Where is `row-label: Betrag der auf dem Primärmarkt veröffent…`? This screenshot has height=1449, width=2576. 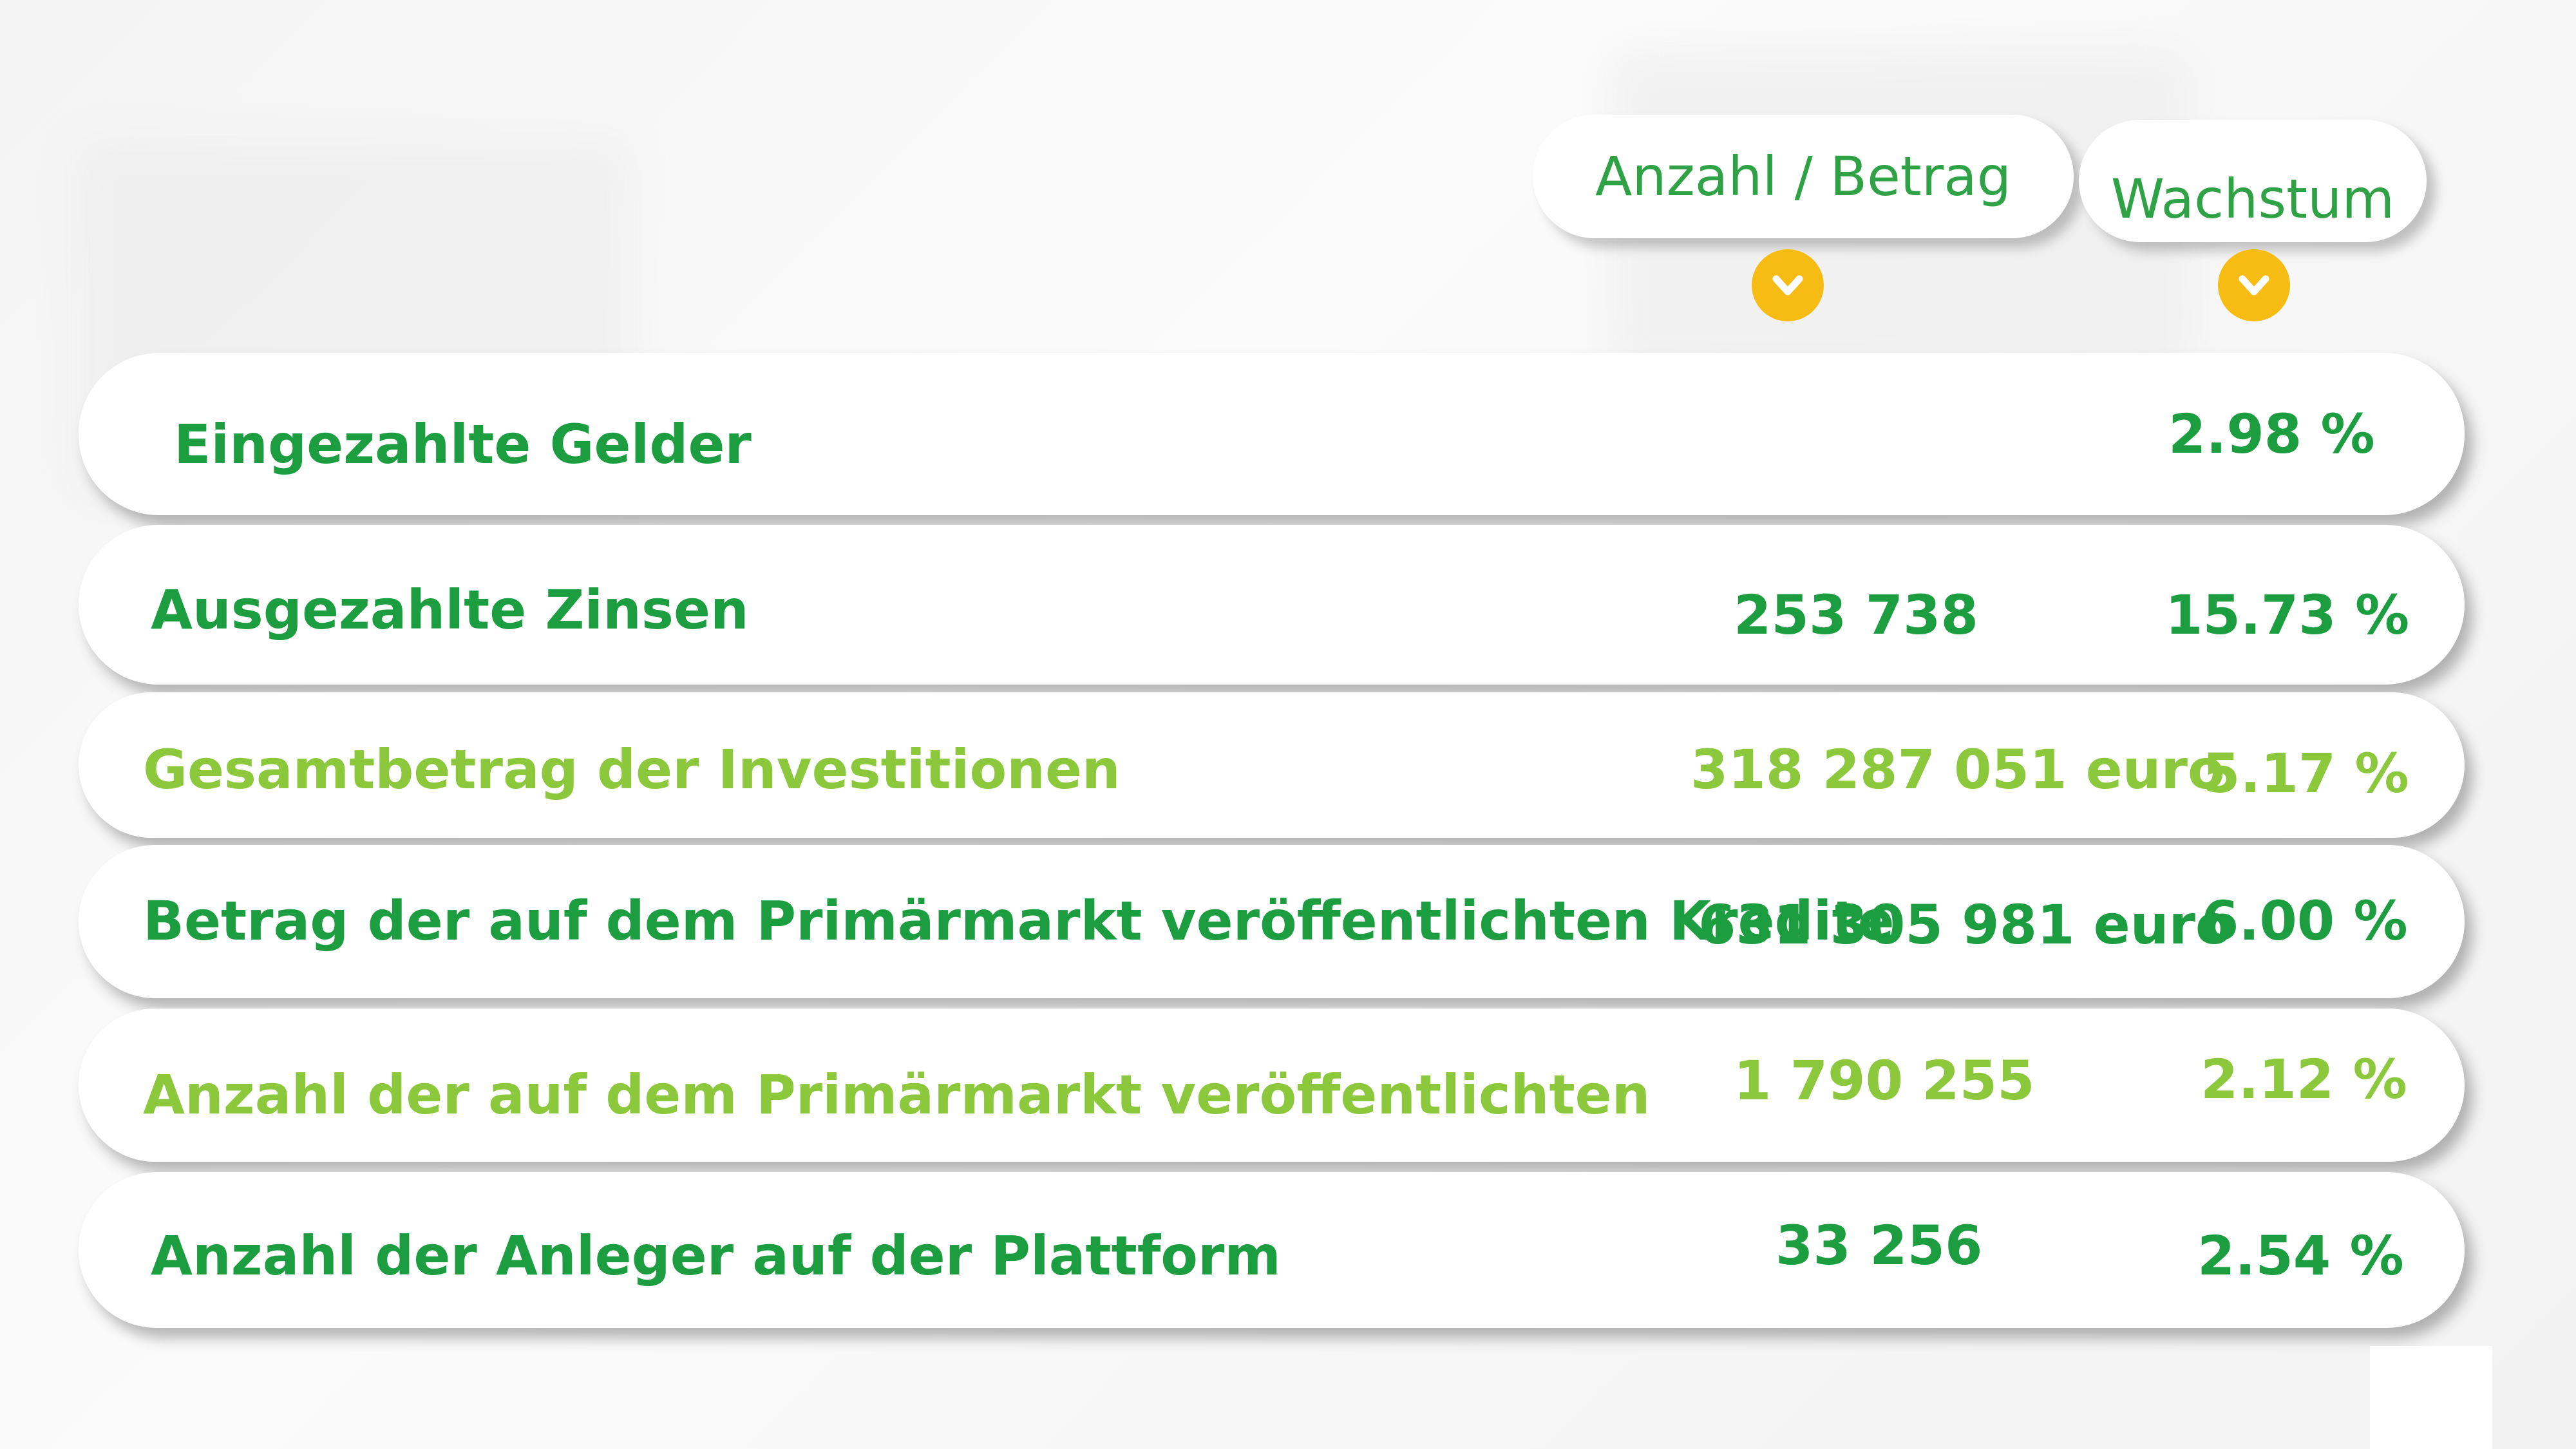 row-label: Betrag der auf dem Primärmarkt veröffent… is located at coordinates (1019, 920).